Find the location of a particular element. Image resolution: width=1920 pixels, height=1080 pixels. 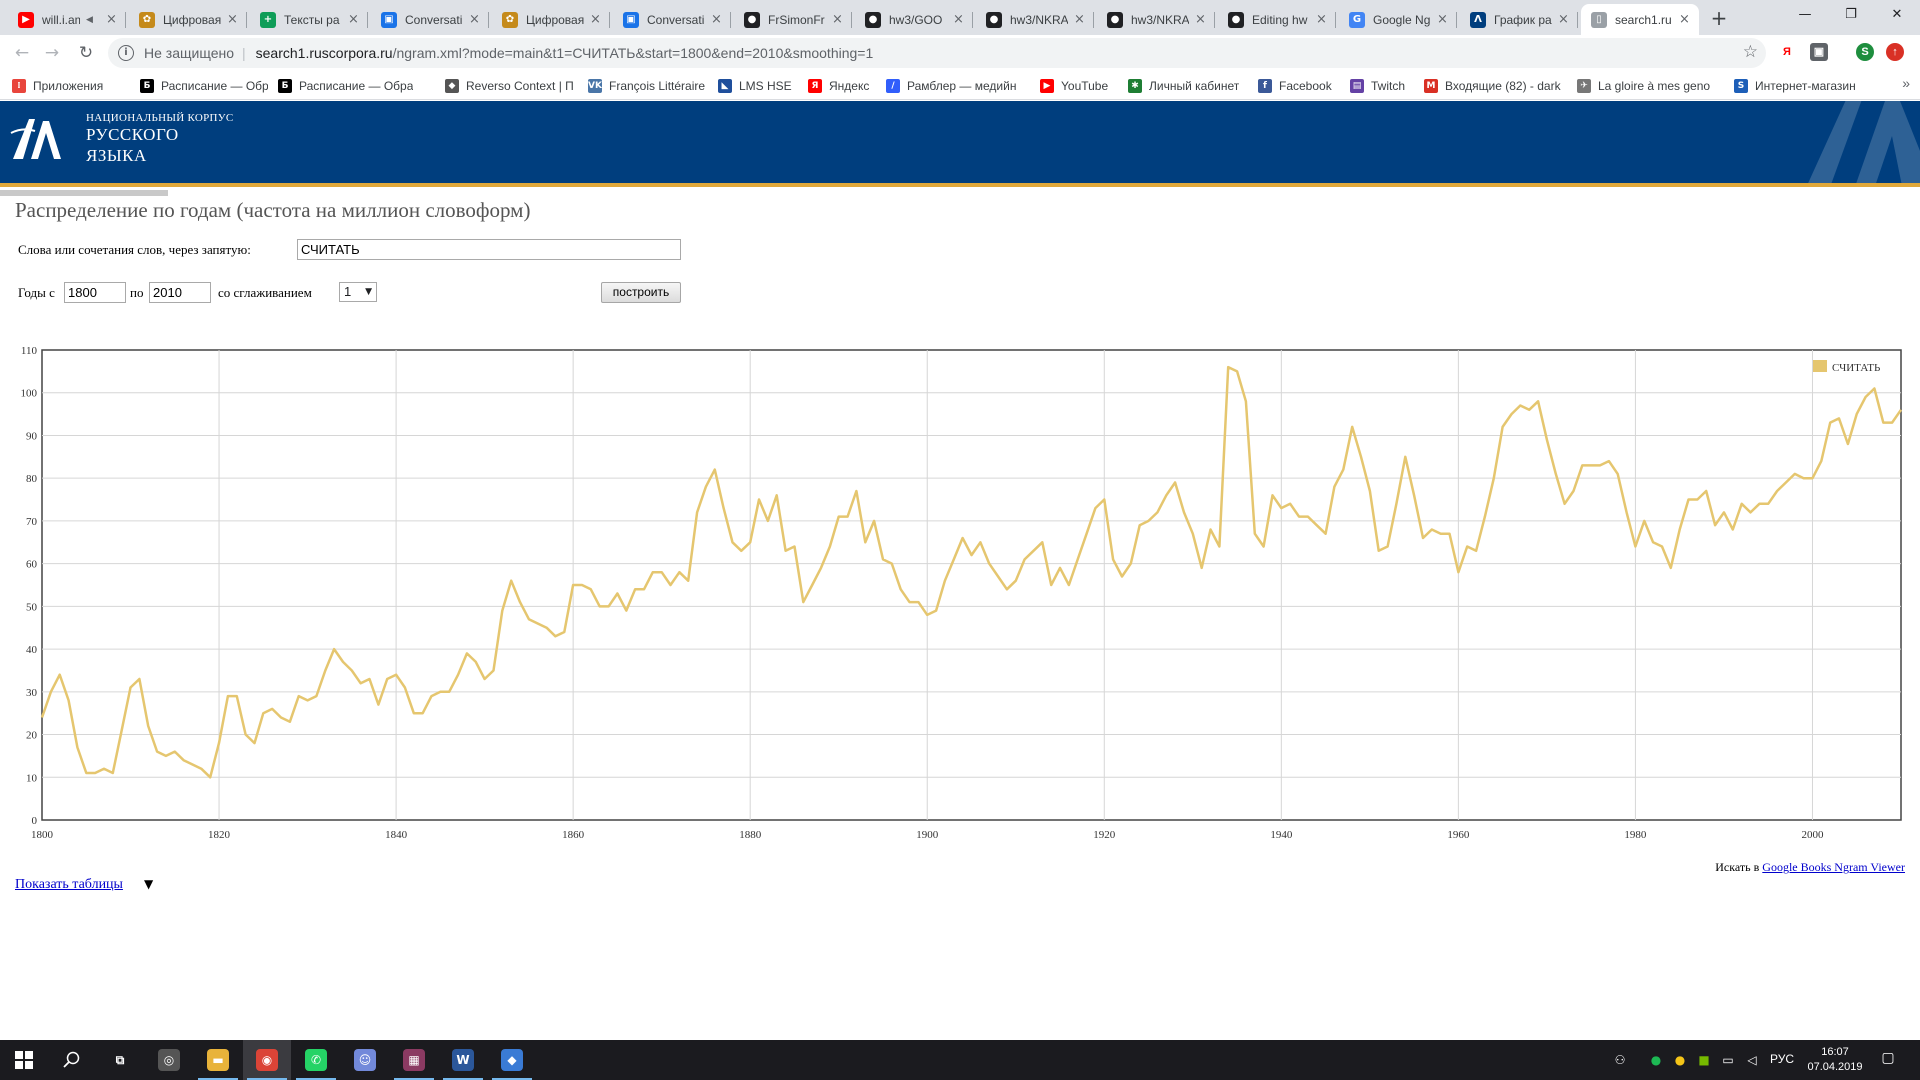

overwatch-icon: ◎ is located at coordinates (169, 1060).